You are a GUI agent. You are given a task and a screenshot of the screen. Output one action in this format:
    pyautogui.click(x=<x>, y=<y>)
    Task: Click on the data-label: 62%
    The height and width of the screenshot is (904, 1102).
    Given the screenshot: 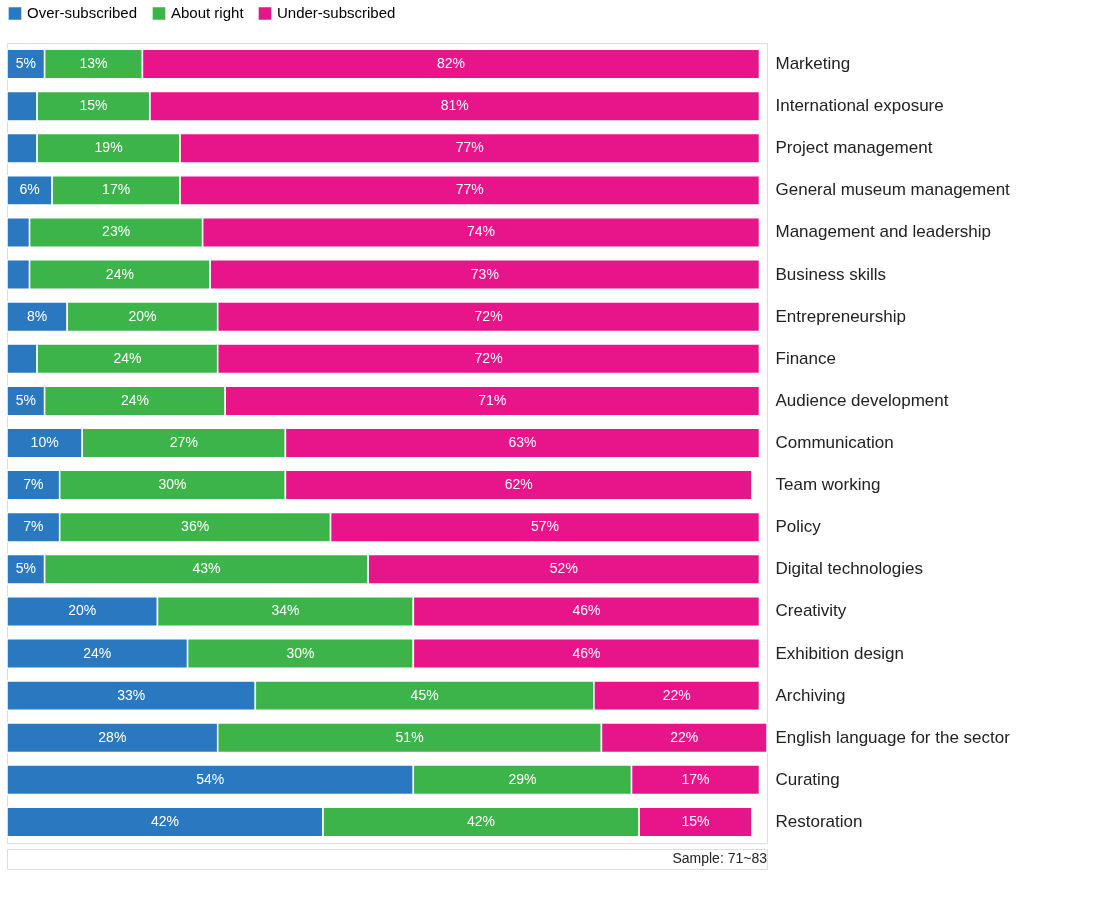 What is the action you would take?
    pyautogui.click(x=518, y=484)
    